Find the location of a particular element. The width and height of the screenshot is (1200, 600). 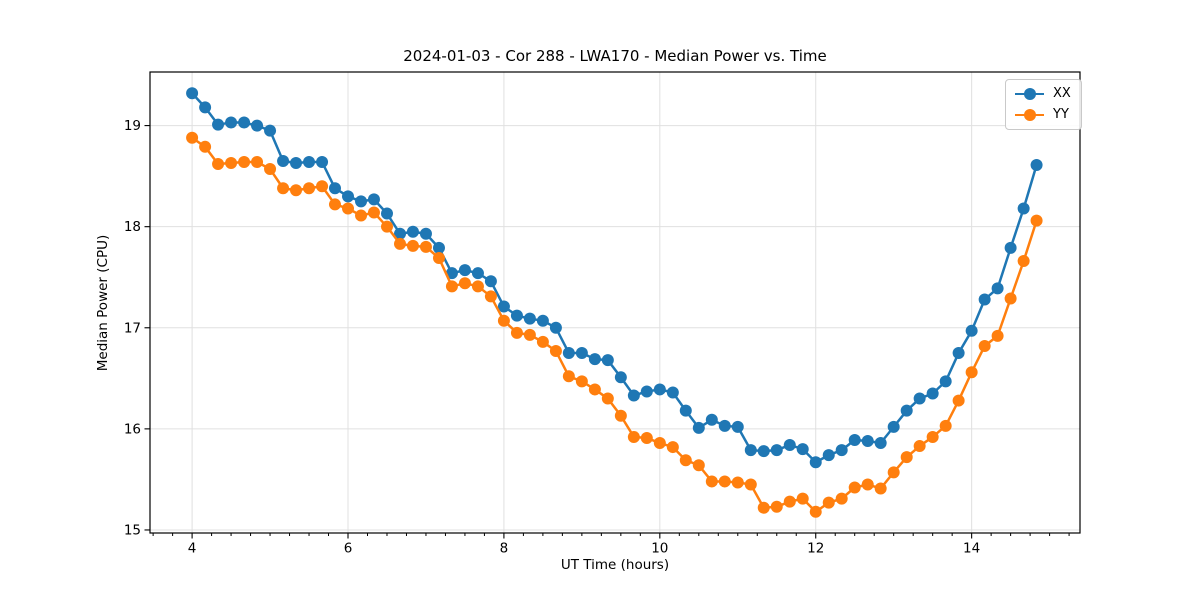

y-tick-label: 17 is located at coordinates (132, 328).